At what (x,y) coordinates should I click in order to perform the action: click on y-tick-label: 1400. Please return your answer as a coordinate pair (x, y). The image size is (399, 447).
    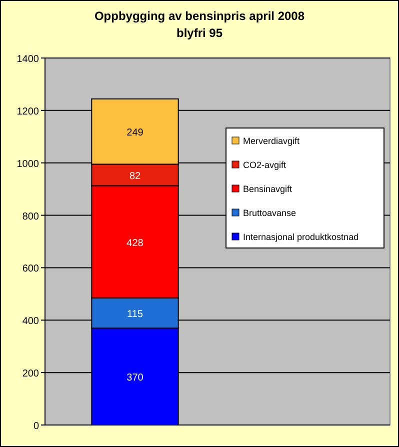
    Looking at the image, I should click on (28, 59).